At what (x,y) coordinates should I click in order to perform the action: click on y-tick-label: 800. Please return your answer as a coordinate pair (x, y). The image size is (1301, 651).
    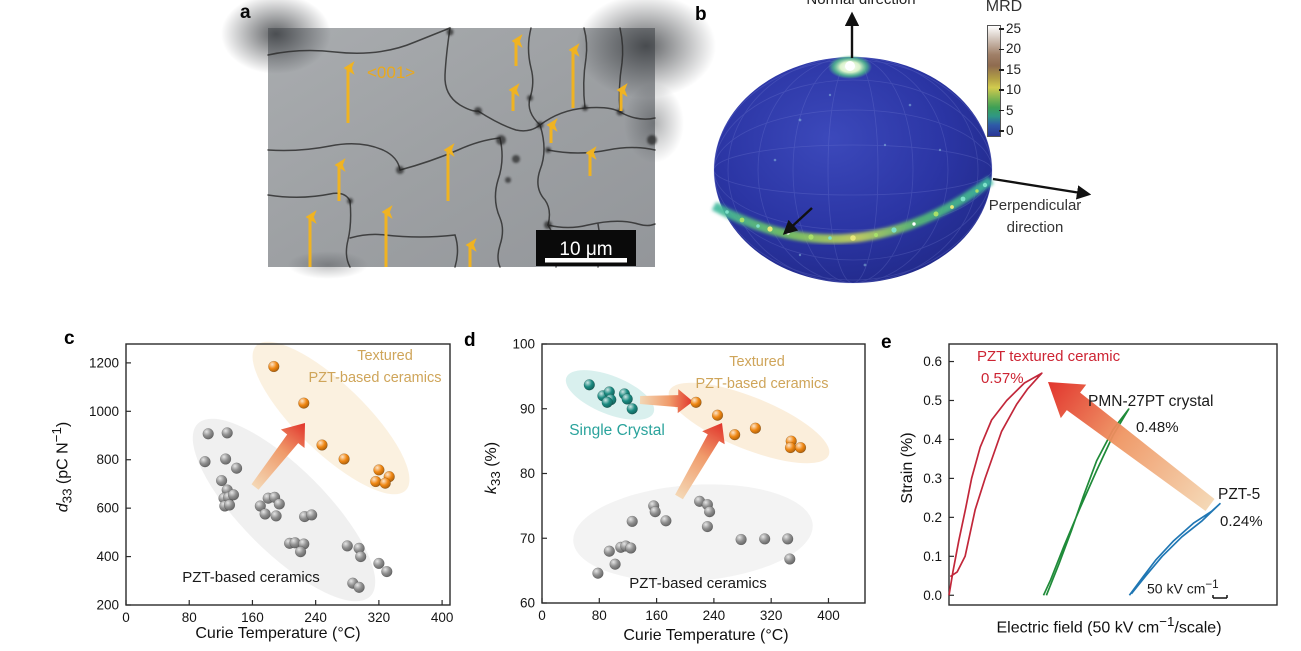
    Looking at the image, I should click on (107, 459).